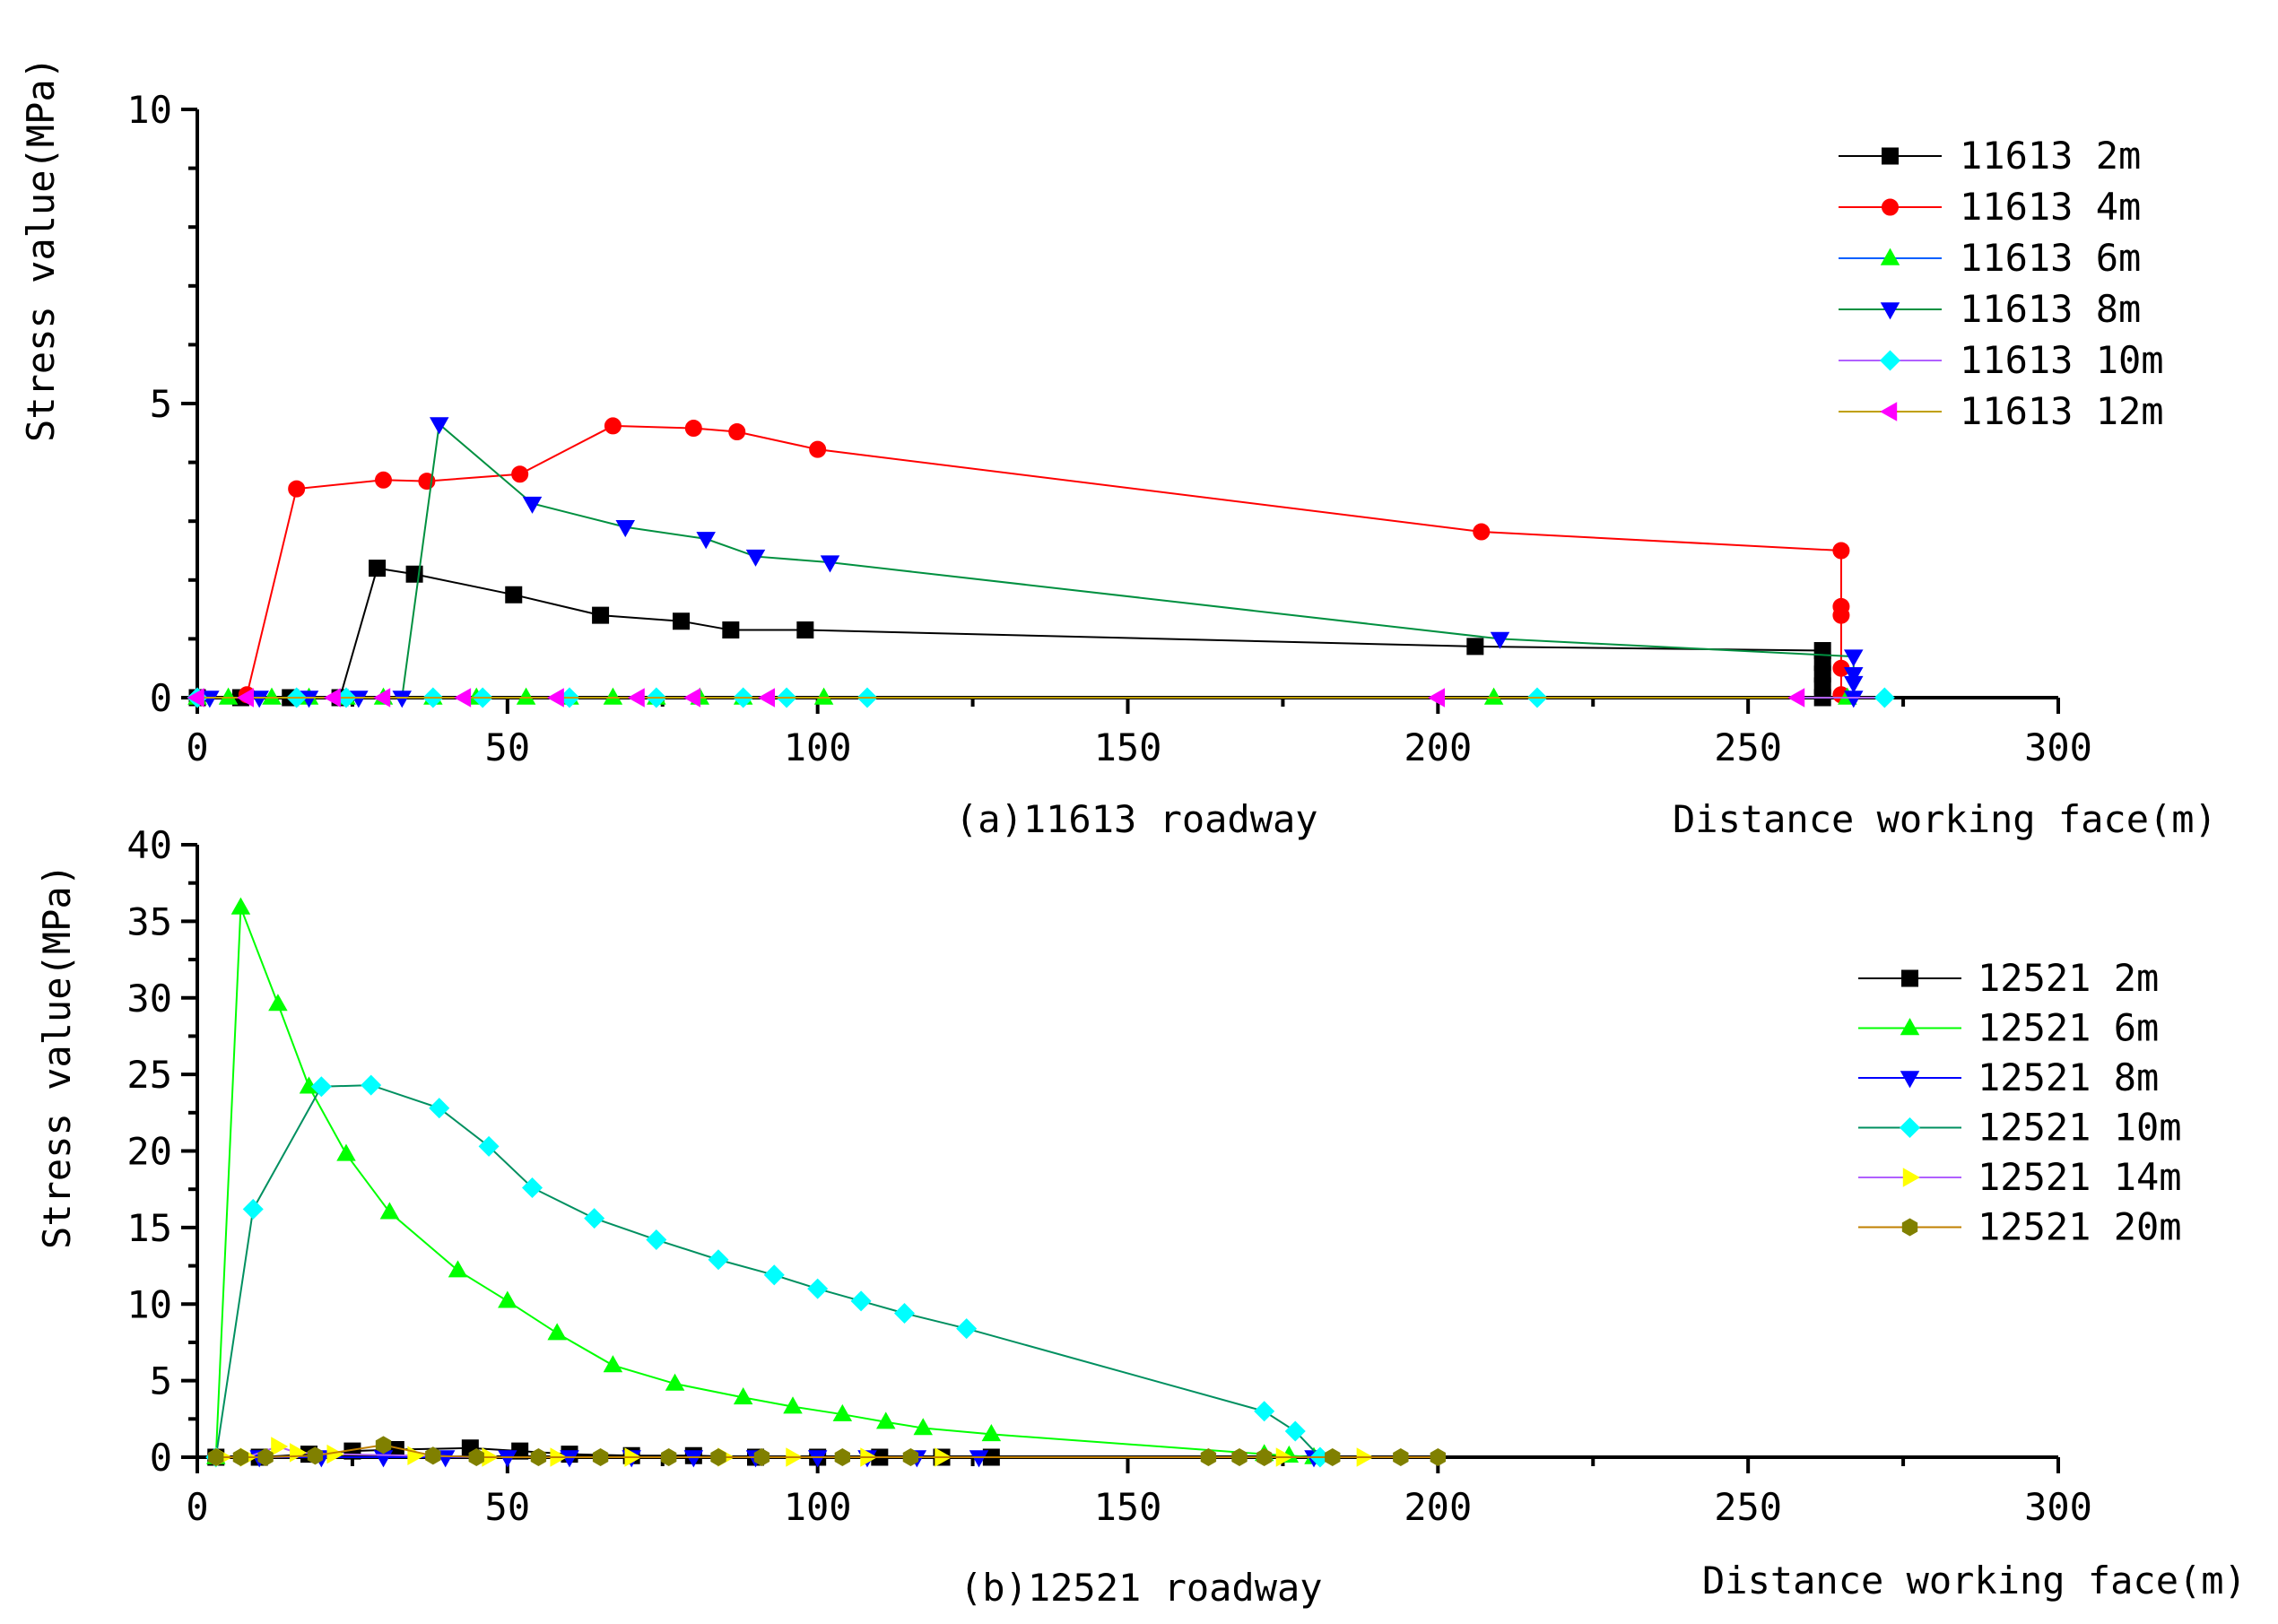 The width and height of the screenshot is (2278, 1624). What do you see at coordinates (2009, 978) in the screenshot?
I see `legend-entry: 12521 2m` at bounding box center [2009, 978].